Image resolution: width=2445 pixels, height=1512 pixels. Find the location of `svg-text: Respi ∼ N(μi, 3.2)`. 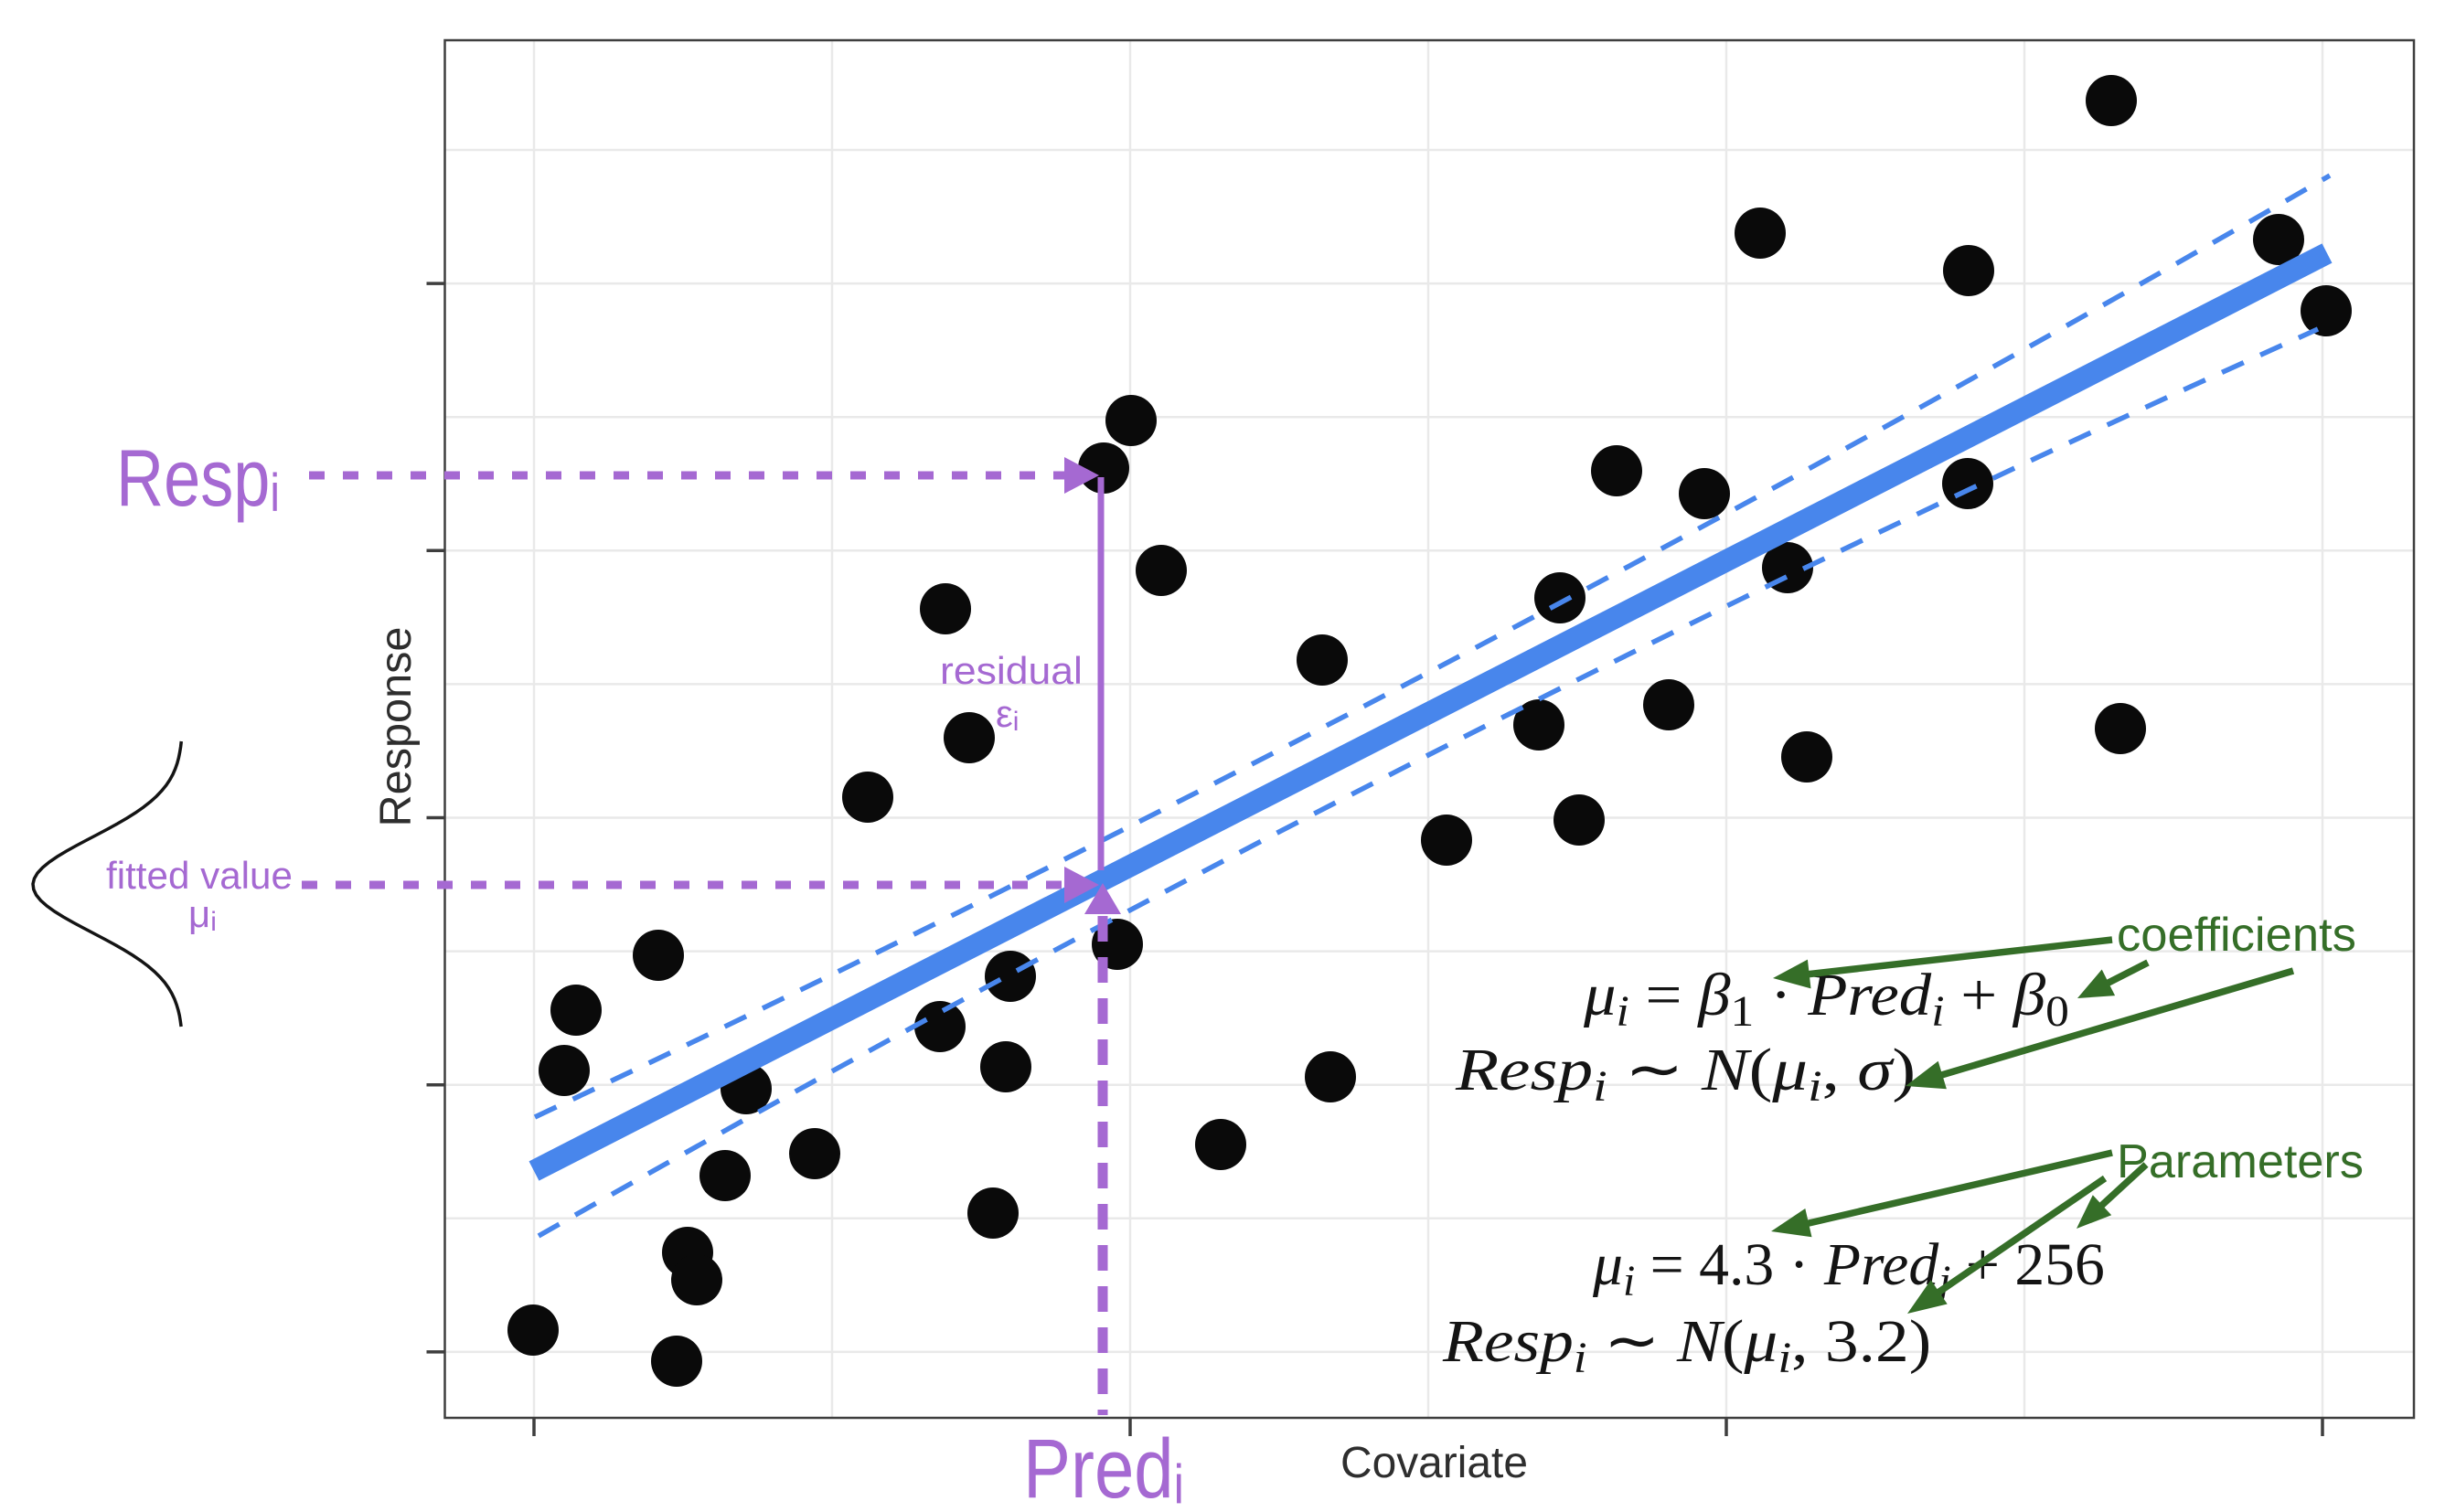

svg-text: Respi ∼ N(μi, 3.2) is located at coordinates (1687, 1344).